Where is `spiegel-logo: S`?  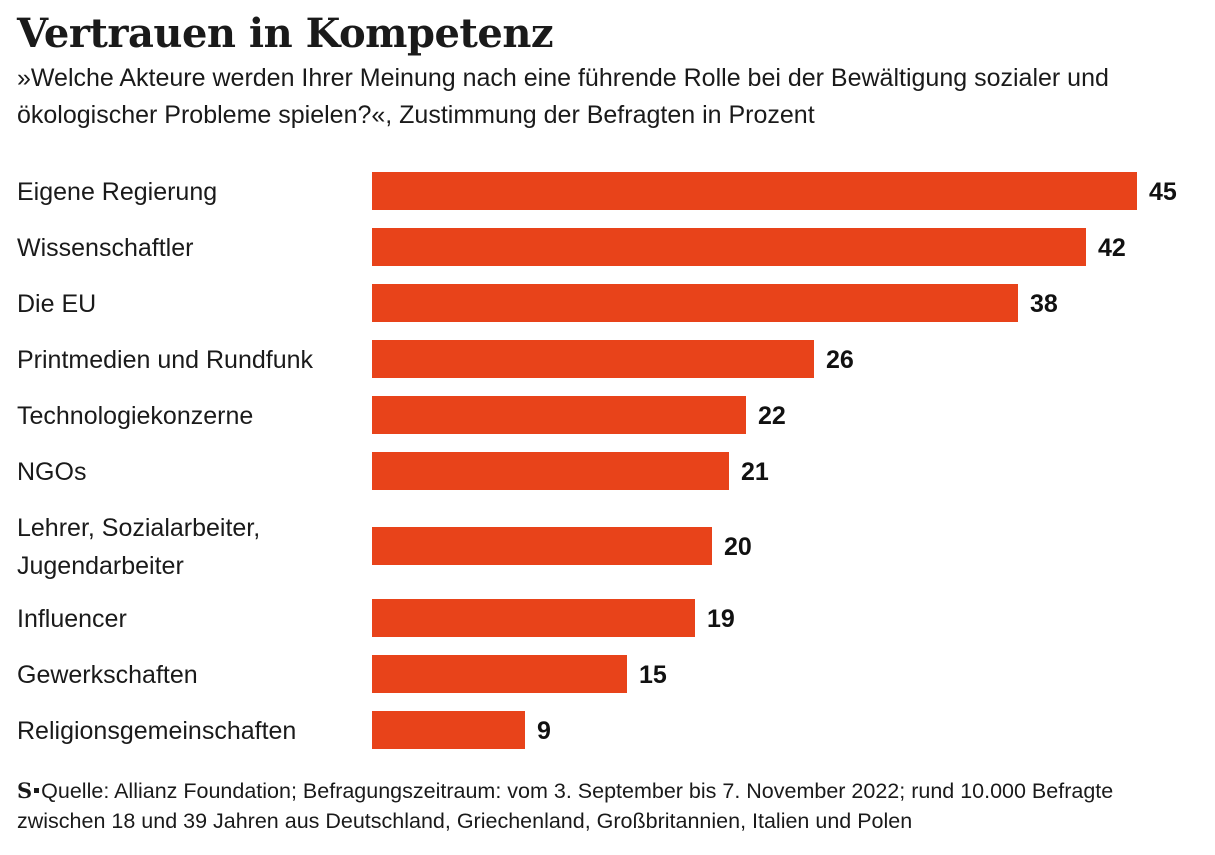
spiegel-logo: S is located at coordinates (25, 790).